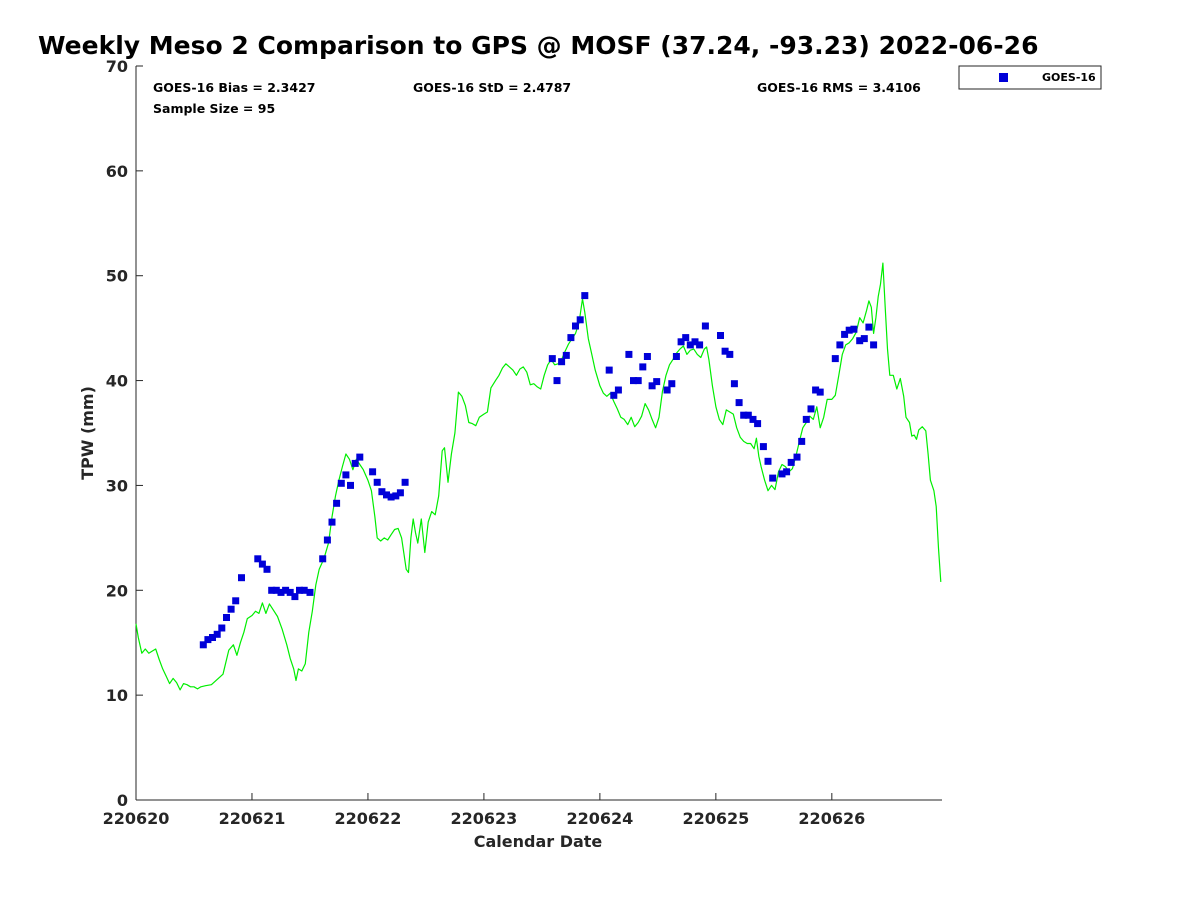  I want to click on y-tick-label: 20, so click(117, 590).